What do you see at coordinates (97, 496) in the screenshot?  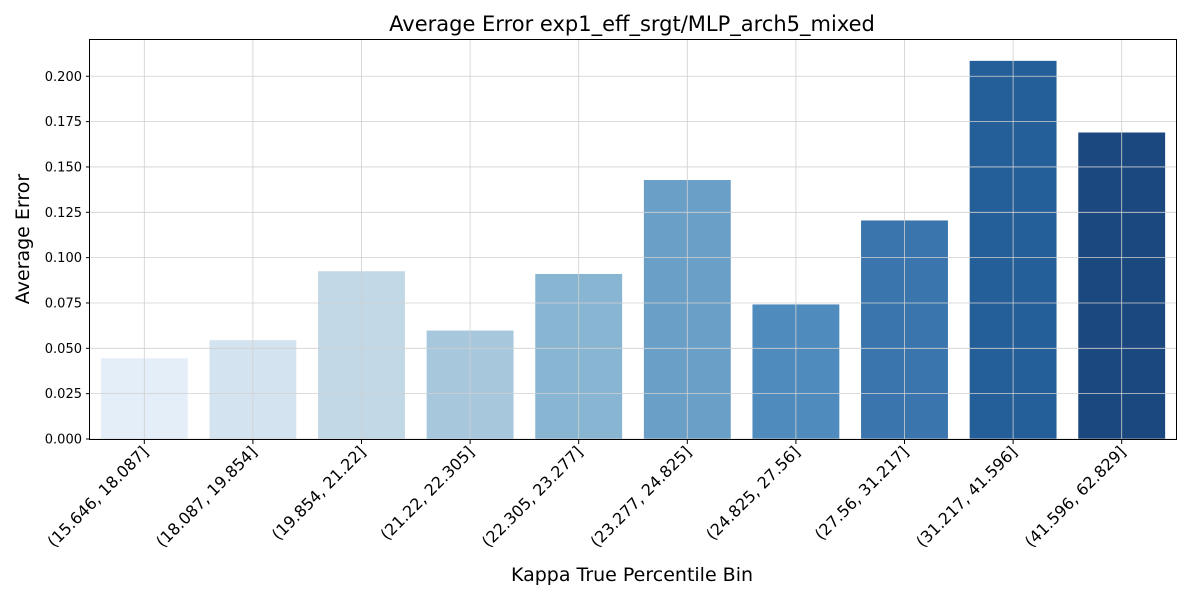 I see `x-tick-label: (15.646, 18.087]` at bounding box center [97, 496].